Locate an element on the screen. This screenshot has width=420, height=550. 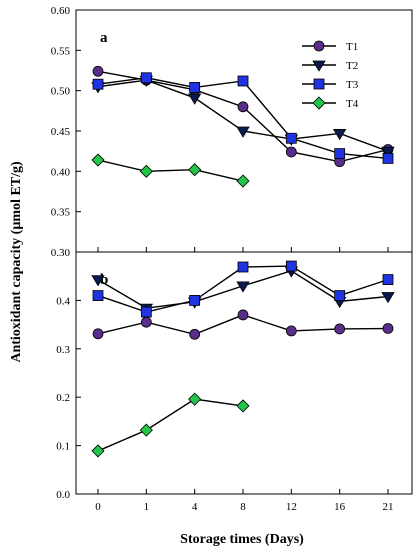
y-tick-label: 0.40 is located at coordinates (61, 172).